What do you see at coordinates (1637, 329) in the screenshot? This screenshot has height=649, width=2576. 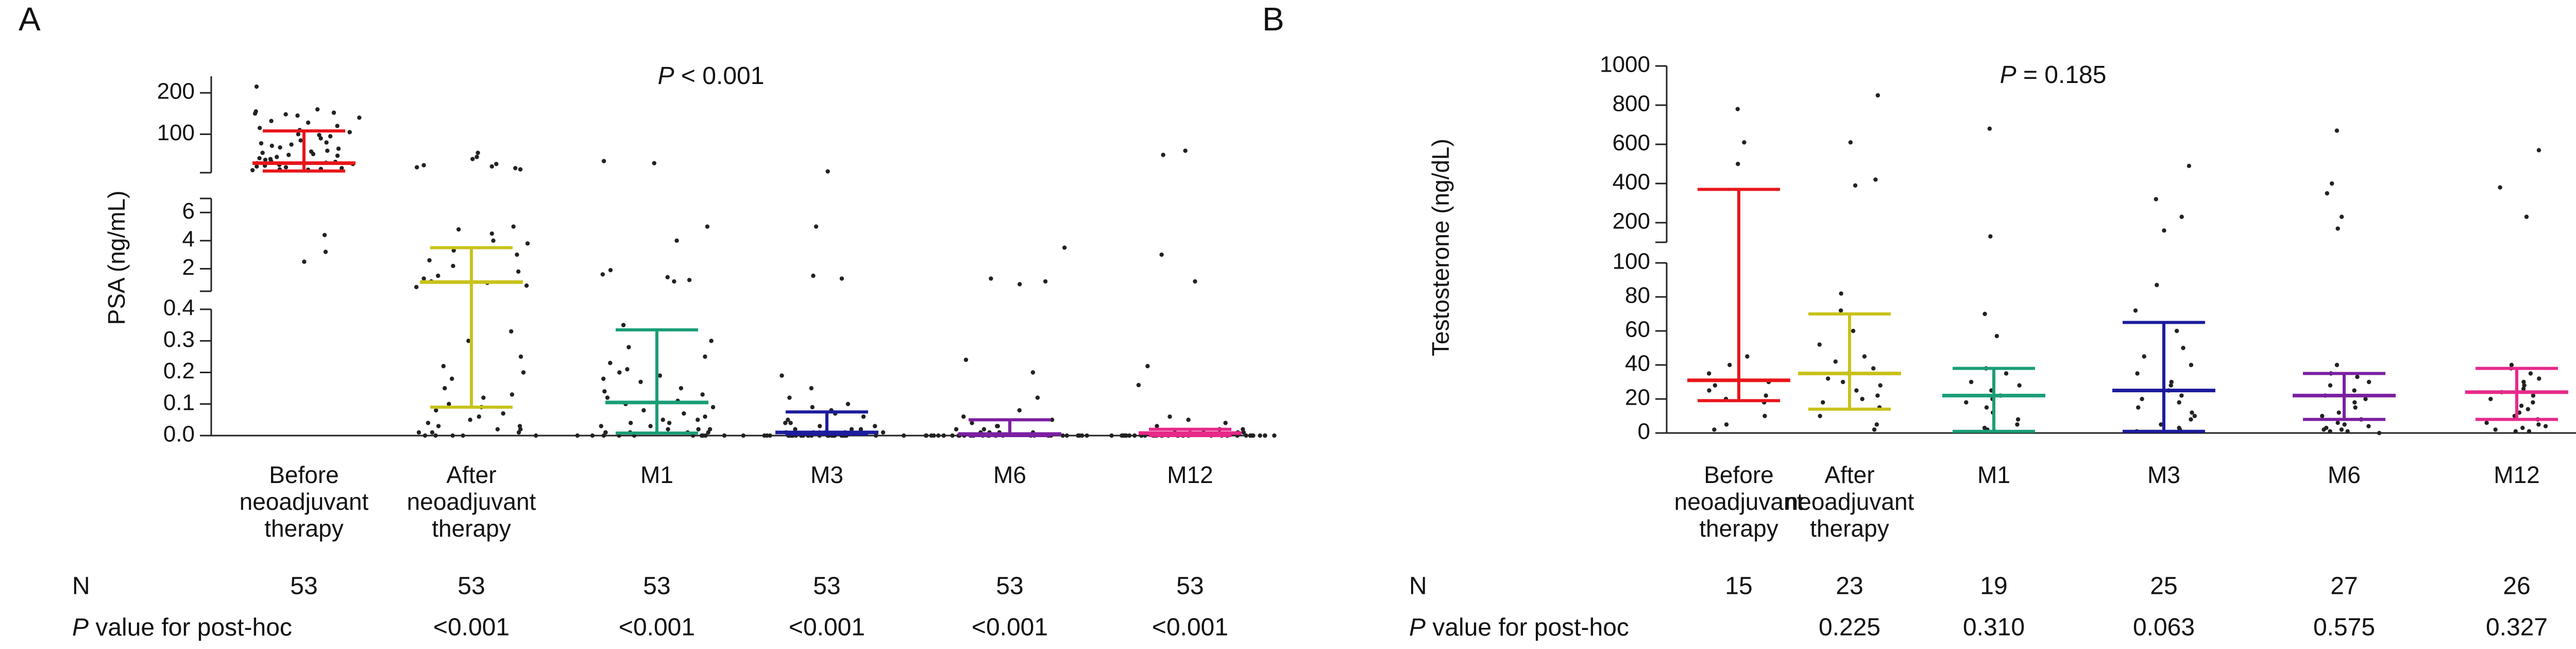 I see `y-tick-label: 60` at bounding box center [1637, 329].